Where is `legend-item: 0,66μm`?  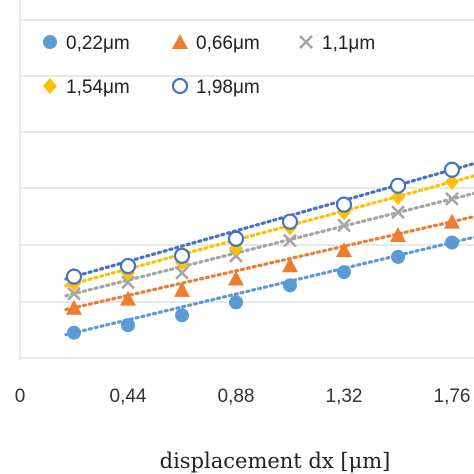
legend-item: 0,66μm is located at coordinates (216, 43).